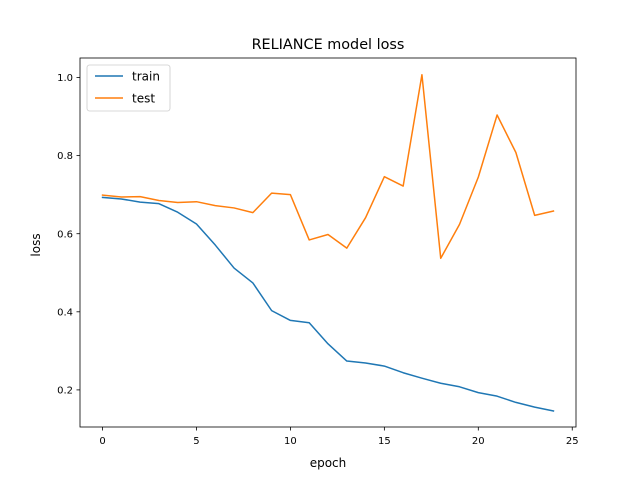 This screenshot has height=480, width=640. What do you see at coordinates (65, 234) in the screenshot?
I see `y-tick-label: 0.6` at bounding box center [65, 234].